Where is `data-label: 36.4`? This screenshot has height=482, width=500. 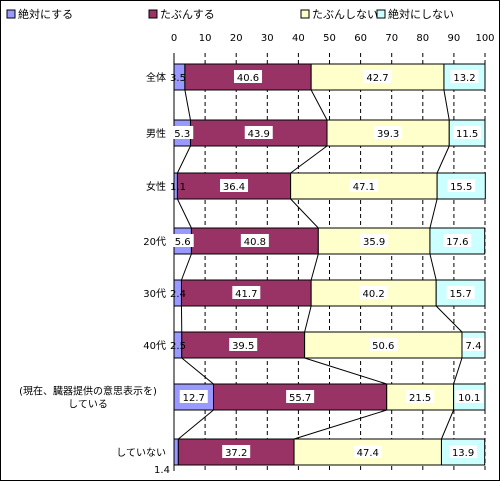
data-label: 36.4 is located at coordinates (234, 187).